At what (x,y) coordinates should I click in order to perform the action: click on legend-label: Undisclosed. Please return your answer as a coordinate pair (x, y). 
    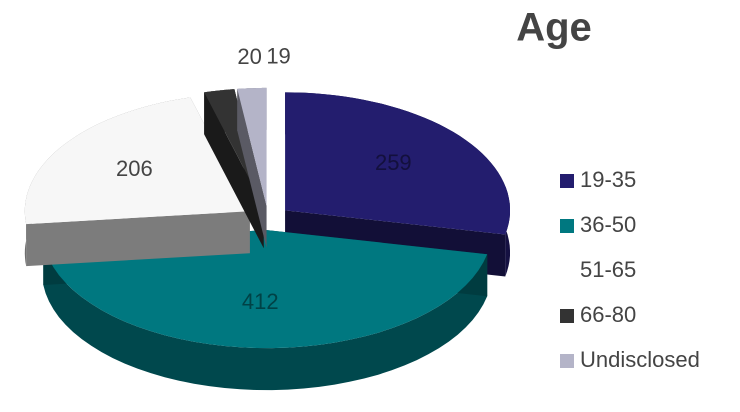
    Looking at the image, I should click on (640, 359).